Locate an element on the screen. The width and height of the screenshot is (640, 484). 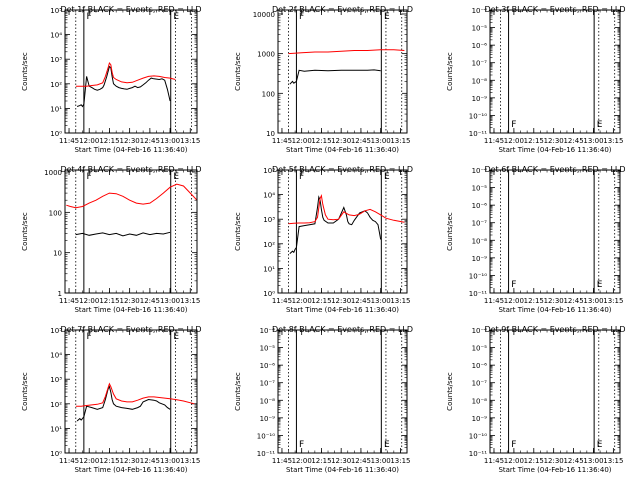
y-tick-label: 10¹ is located at coordinates (56, 109).